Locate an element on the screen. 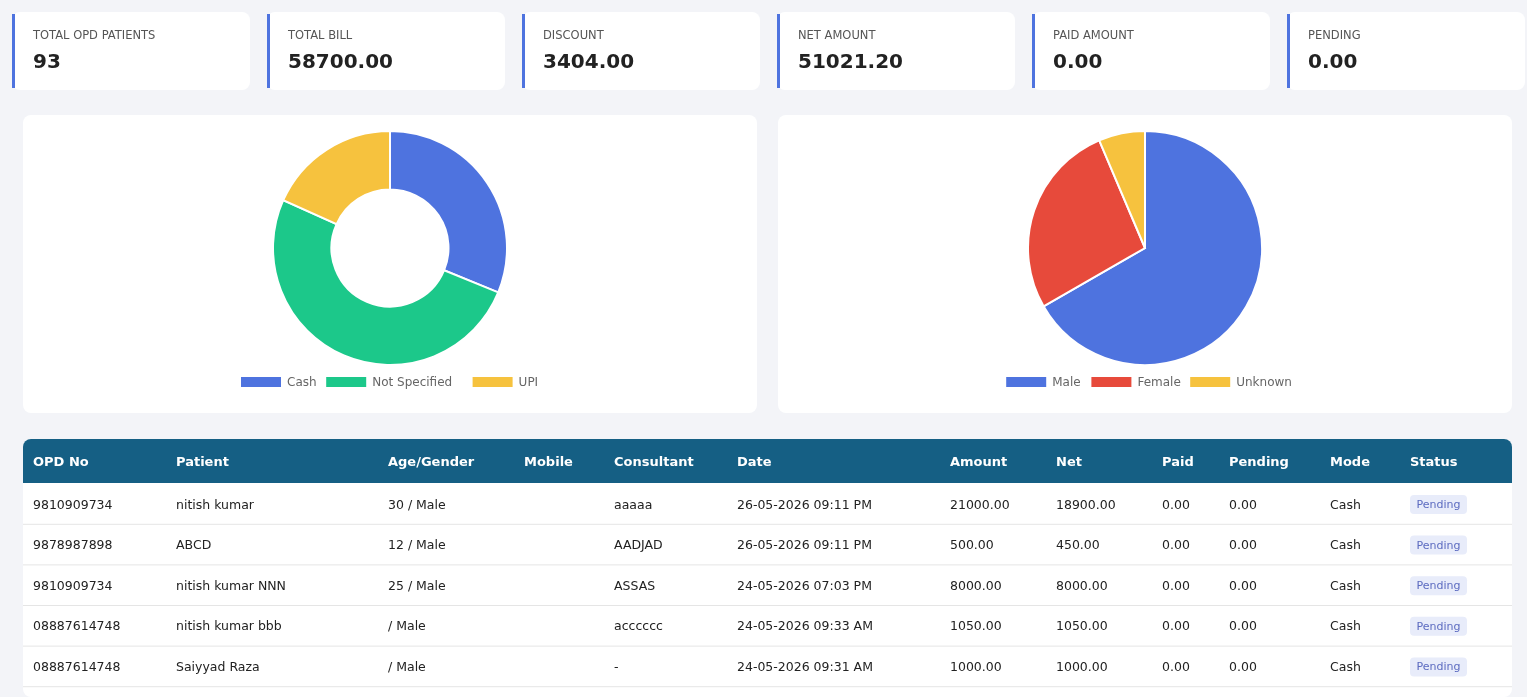  legend-label: Cash is located at coordinates (302, 382).